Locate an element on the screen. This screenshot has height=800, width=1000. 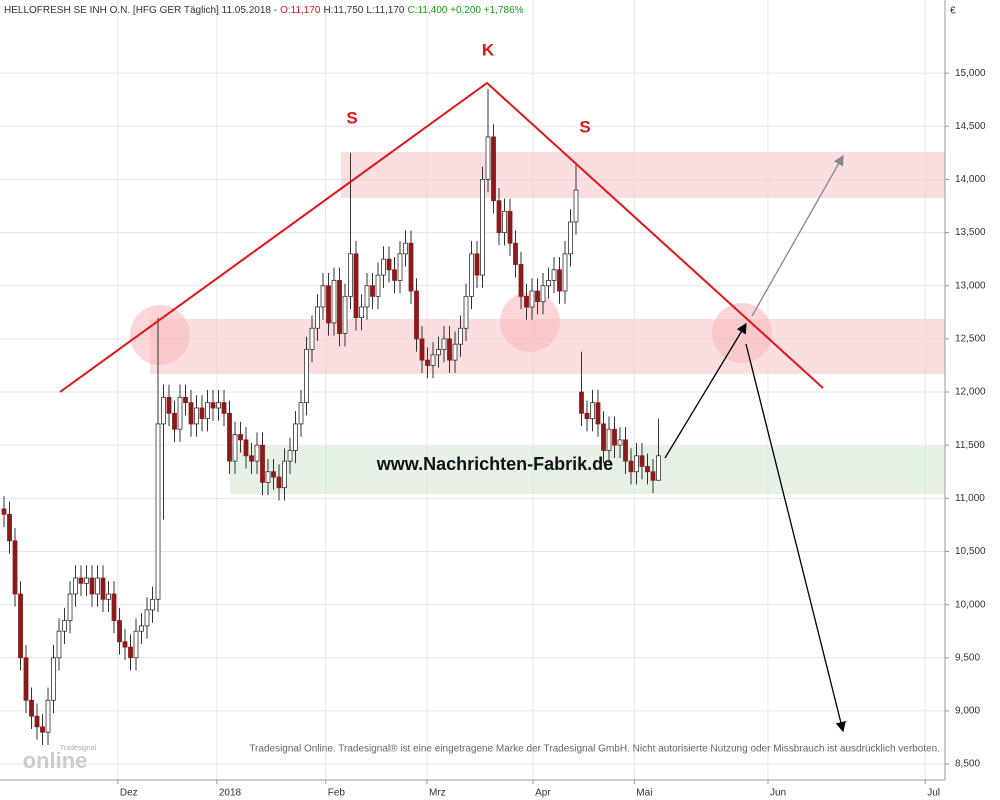
y-tick-label: 14,000 is located at coordinates (970, 179).